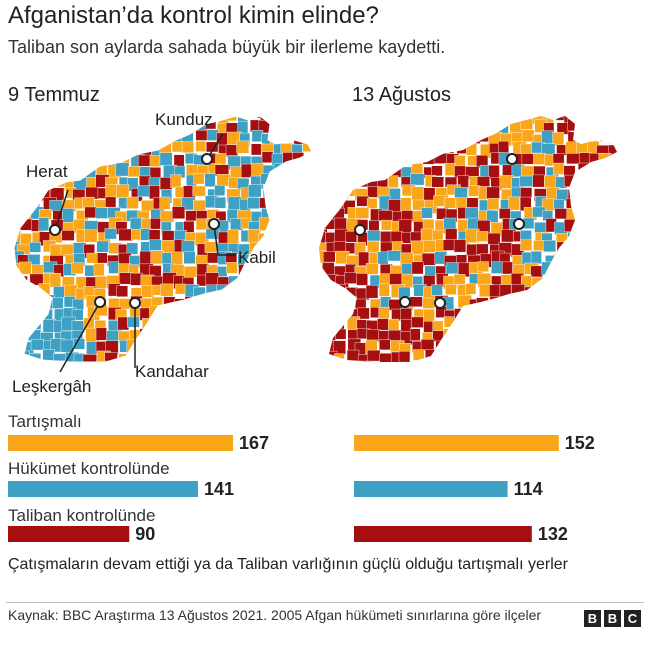 This screenshot has width=650, height=648. Describe the element at coordinates (135, 303) in the screenshot. I see `kandahar-marker` at that location.